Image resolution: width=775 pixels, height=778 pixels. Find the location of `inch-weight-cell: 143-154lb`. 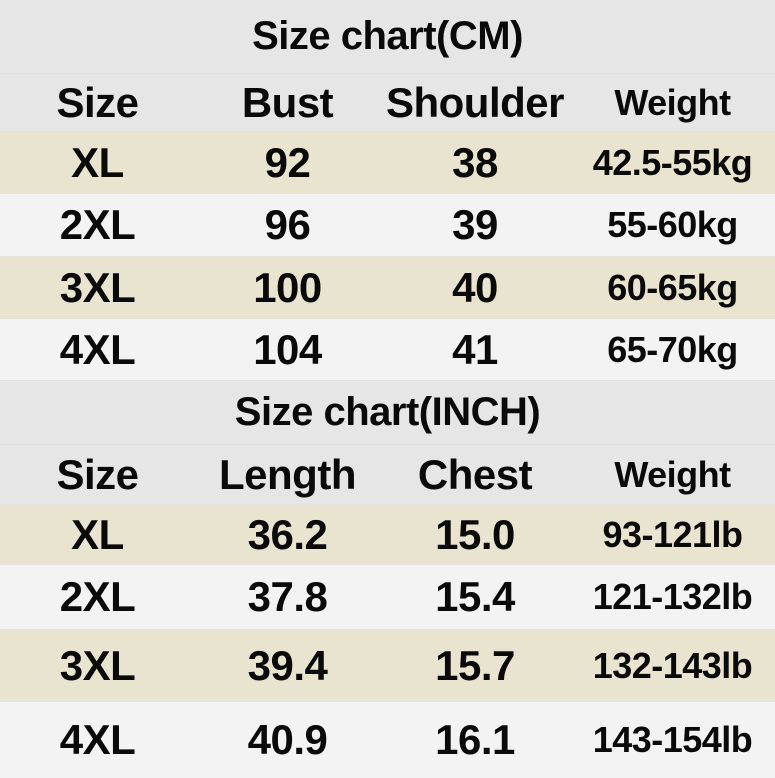

inch-weight-cell: 143-154lb is located at coordinates (672, 739).